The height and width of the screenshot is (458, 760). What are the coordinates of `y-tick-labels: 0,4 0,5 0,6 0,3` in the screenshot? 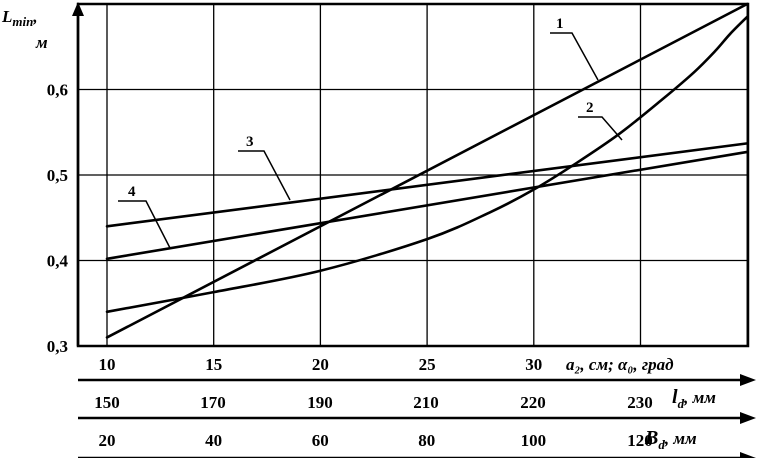 It's located at (58, 219).